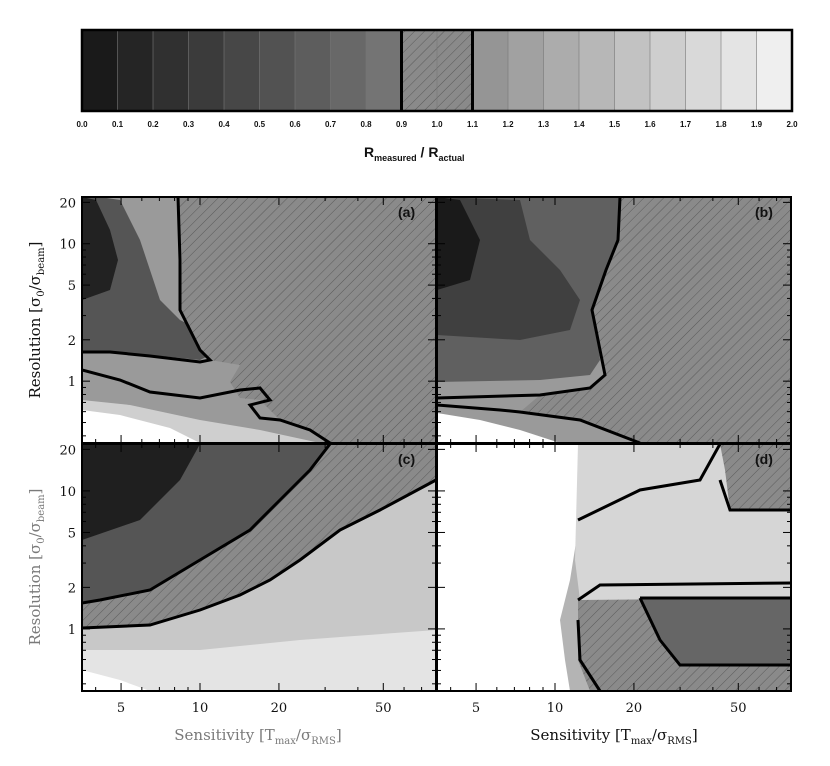 The image size is (830, 766). What do you see at coordinates (200, 708) in the screenshot?
I see `x-tick-label: 10` at bounding box center [200, 708].